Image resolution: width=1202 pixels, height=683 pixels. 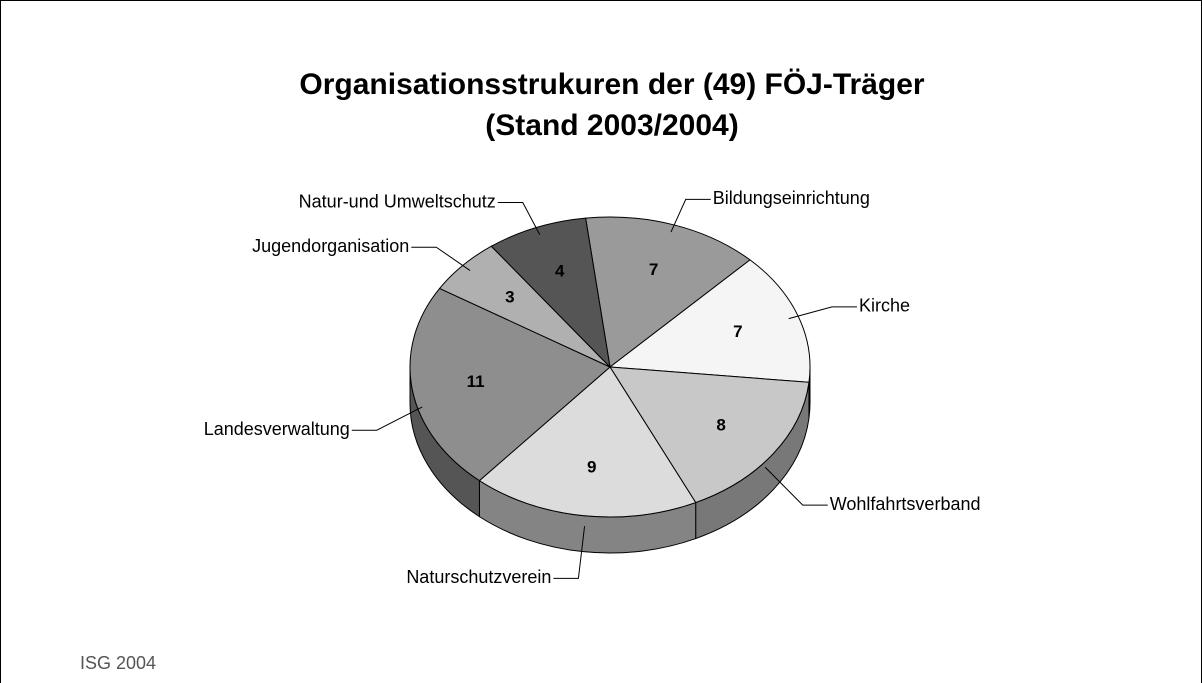 I want to click on category-label: Bildungseinrichtung, so click(x=791, y=198).